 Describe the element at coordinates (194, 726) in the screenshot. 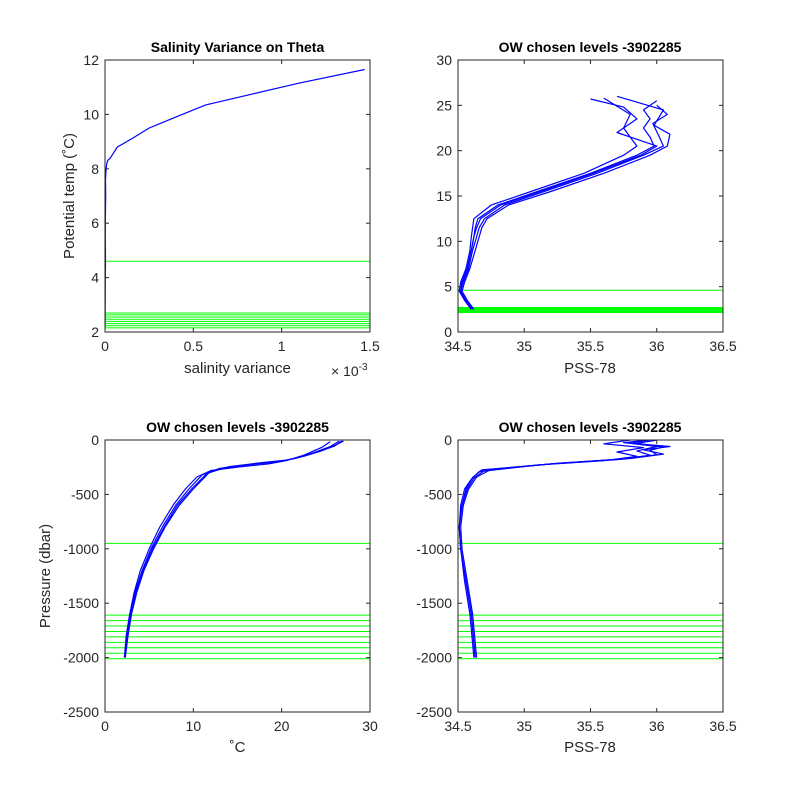

I see `x-tick-label: 10` at that location.